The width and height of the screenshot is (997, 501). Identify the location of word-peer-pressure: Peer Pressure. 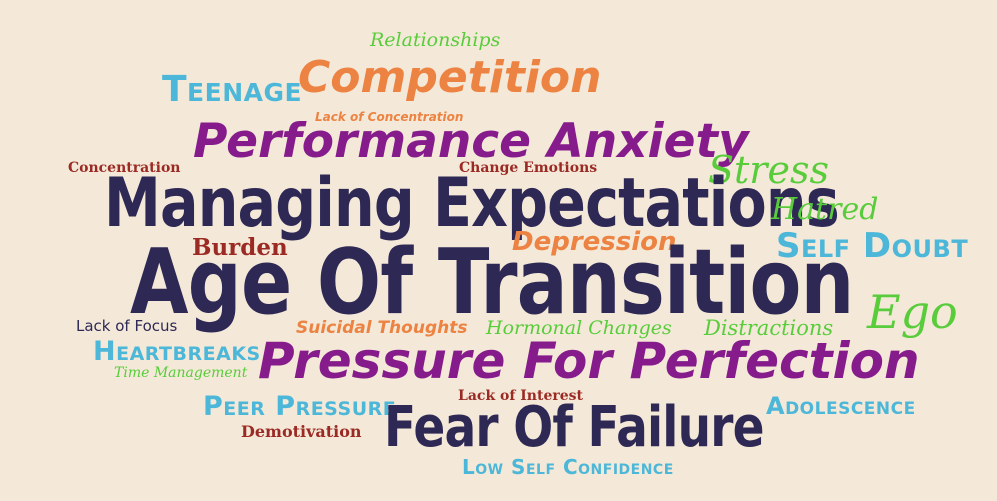
(300, 406).